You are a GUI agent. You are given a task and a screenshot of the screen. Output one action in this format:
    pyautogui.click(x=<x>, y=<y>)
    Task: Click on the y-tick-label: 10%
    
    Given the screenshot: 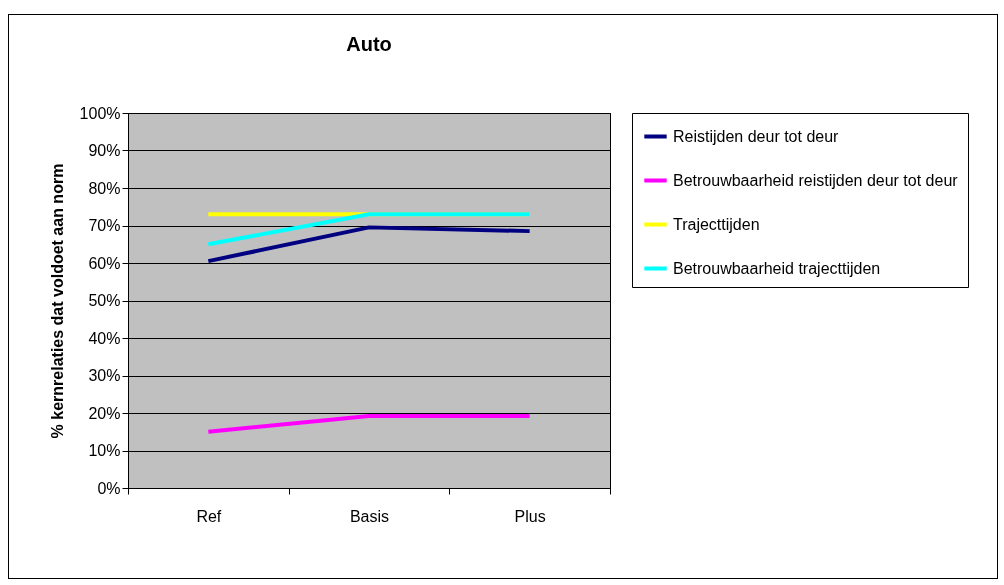 What is the action you would take?
    pyautogui.click(x=104, y=450)
    